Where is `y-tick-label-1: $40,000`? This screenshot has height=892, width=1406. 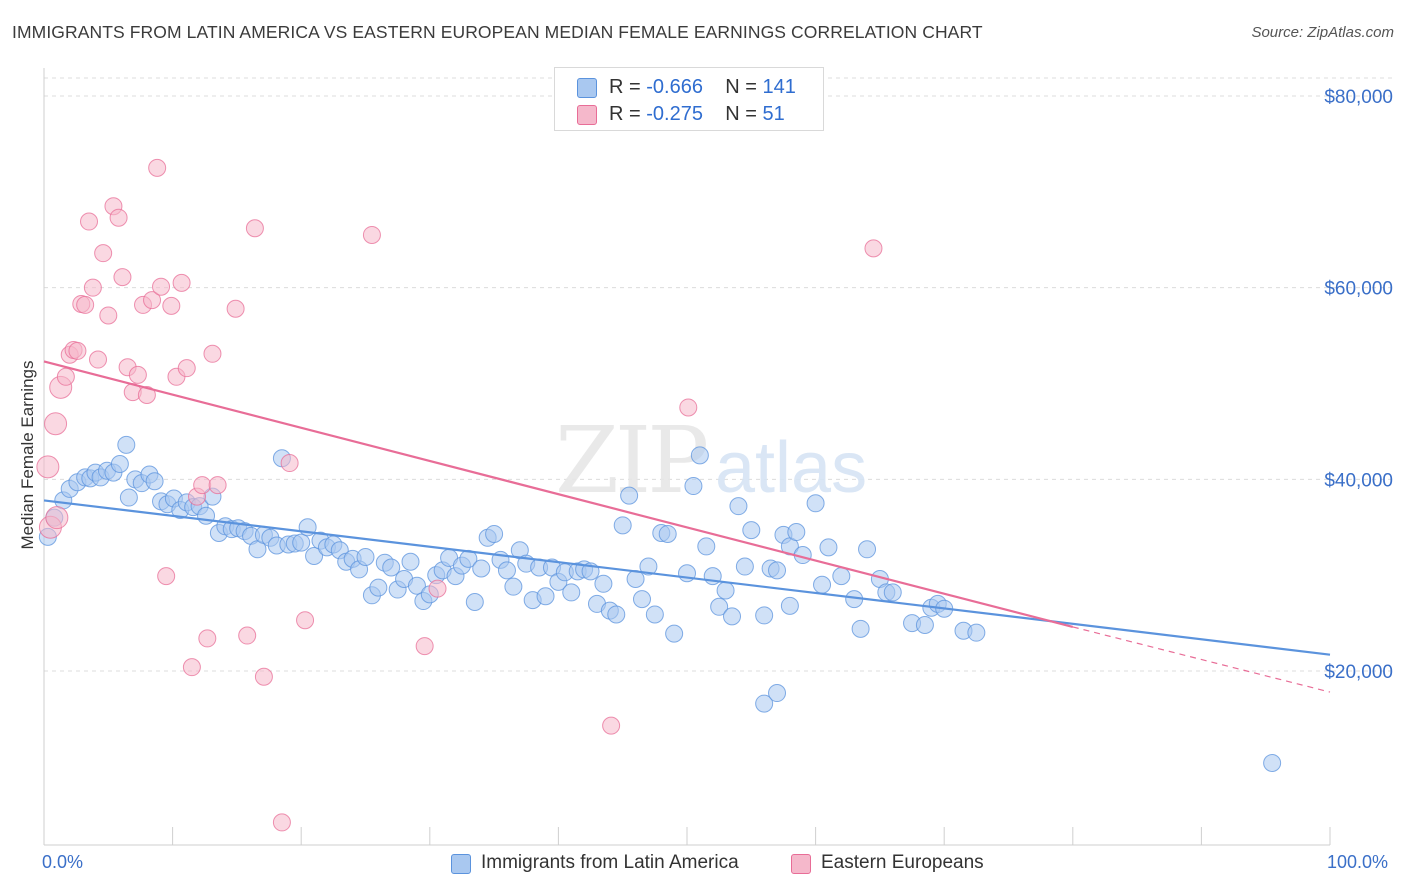 y-tick-label-1: $40,000 is located at coordinates (1358, 480).